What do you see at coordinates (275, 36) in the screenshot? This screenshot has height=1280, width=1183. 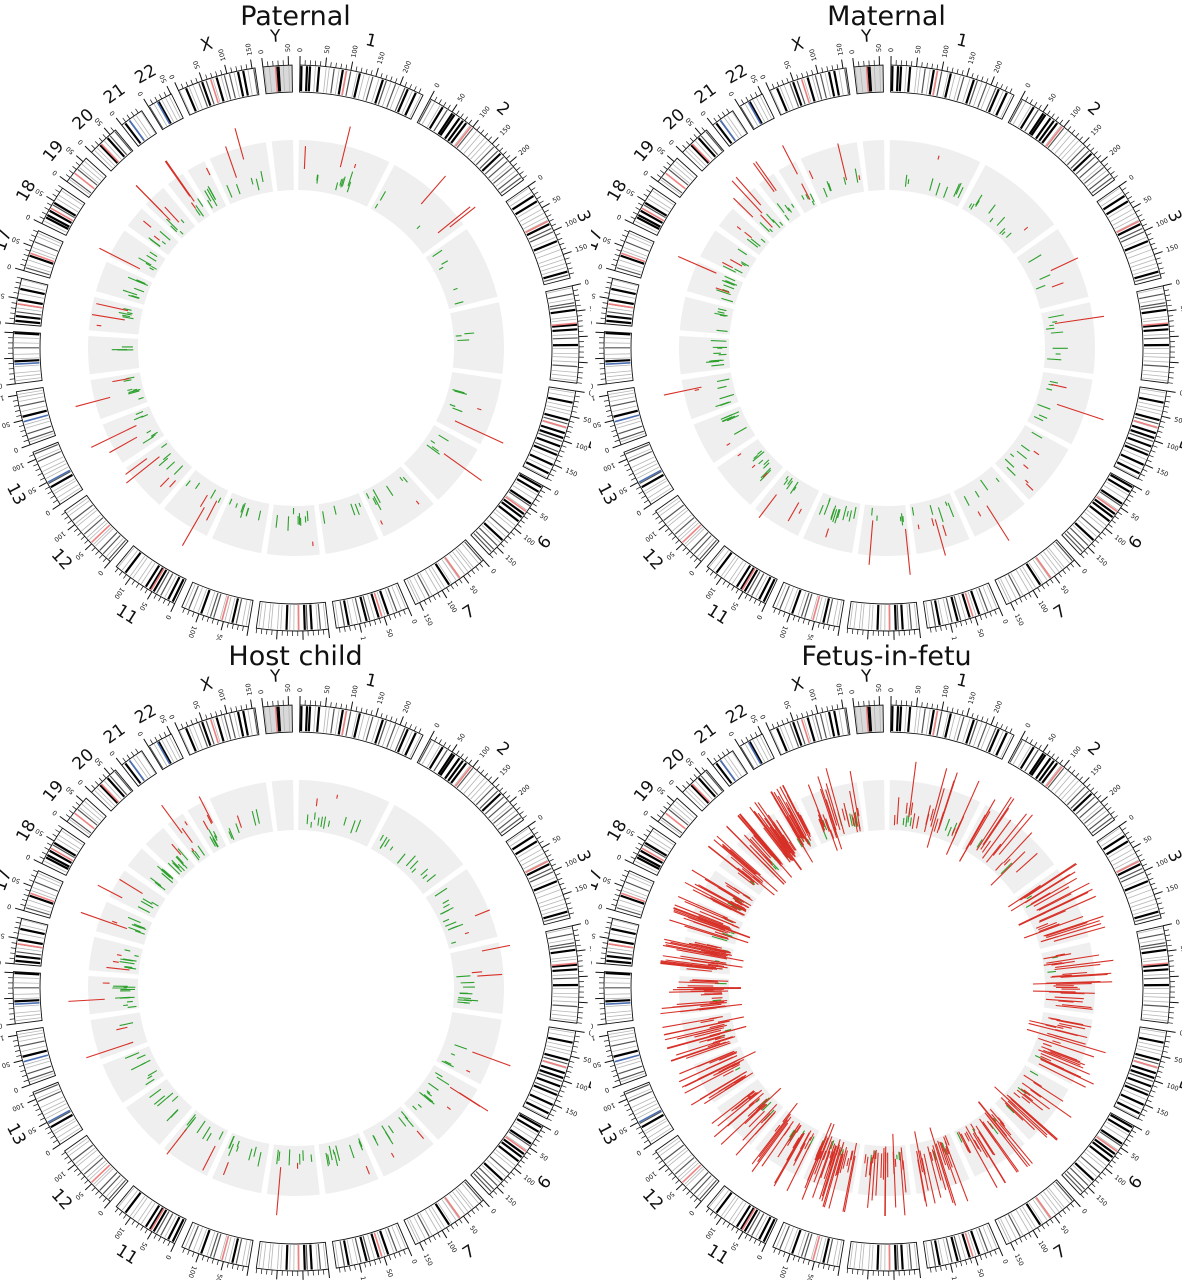 I see `chromosome-label-chrY: Y` at bounding box center [275, 36].